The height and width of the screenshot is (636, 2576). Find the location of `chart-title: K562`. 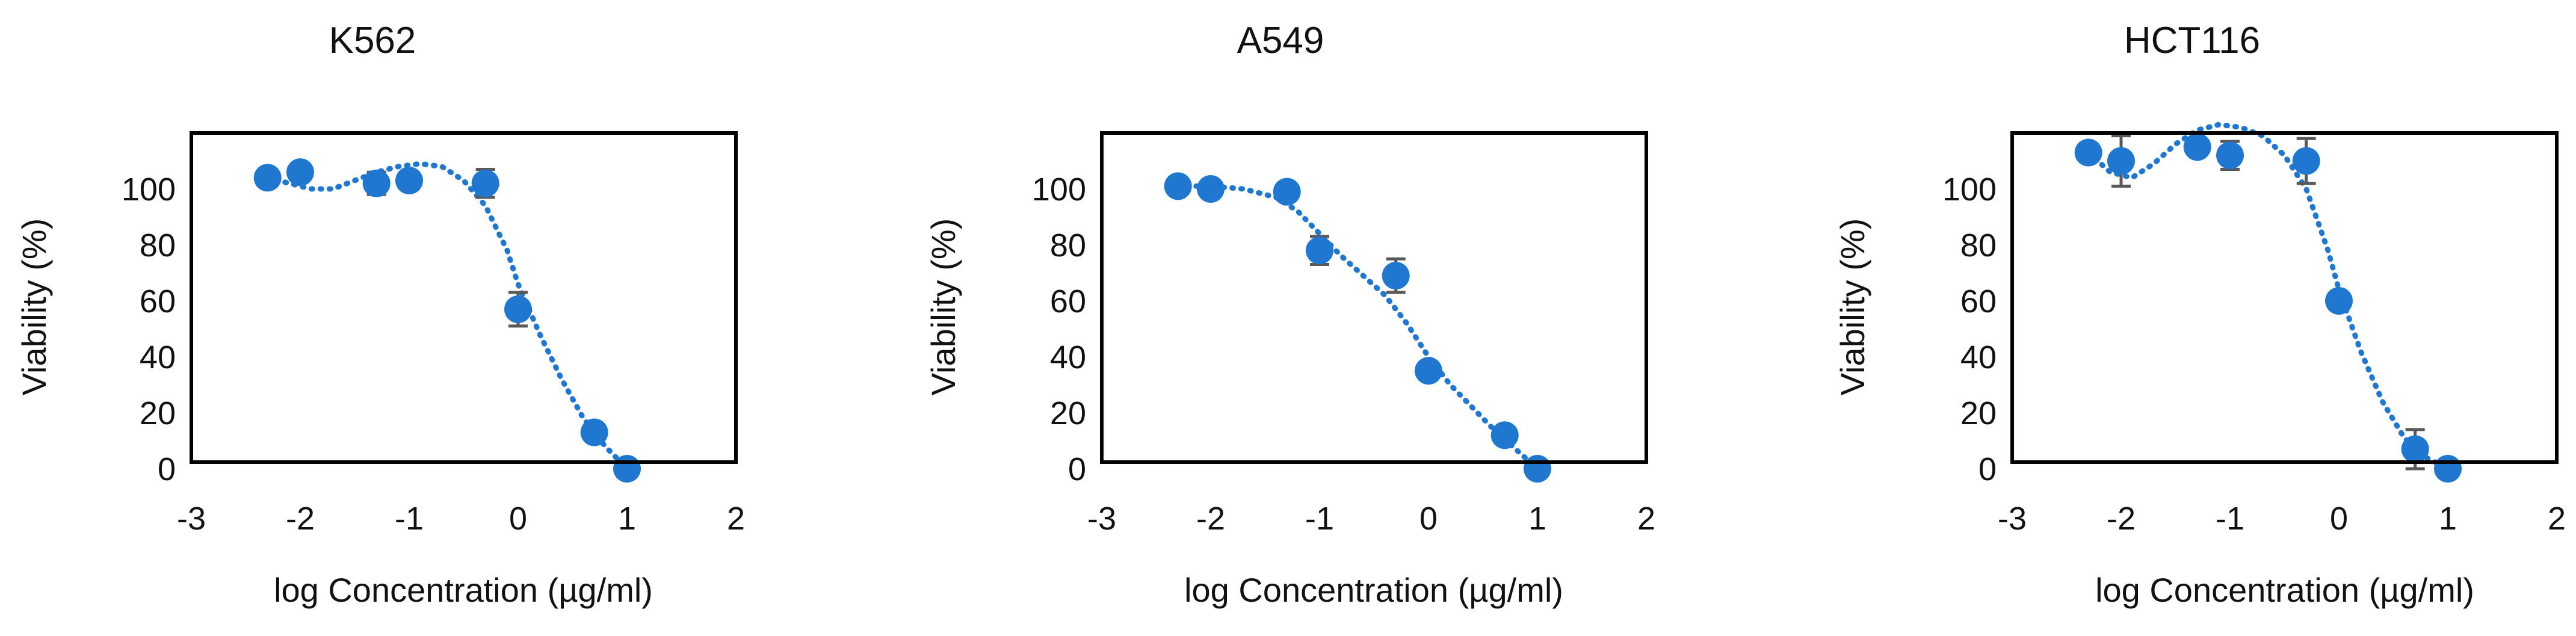

chart-title: K562 is located at coordinates (372, 40).